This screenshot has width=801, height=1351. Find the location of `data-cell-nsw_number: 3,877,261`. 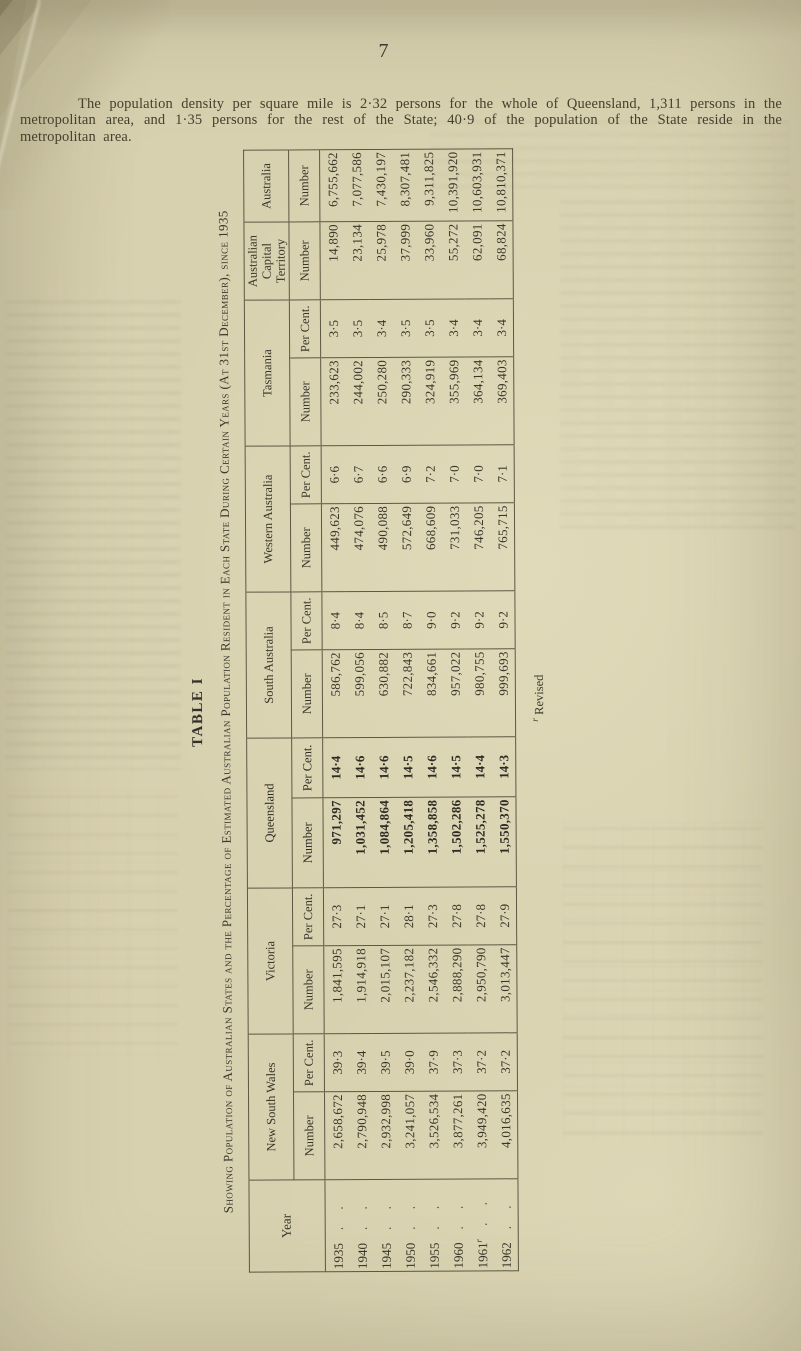

data-cell-nsw_number: 3,877,261 is located at coordinates (457, 1135).